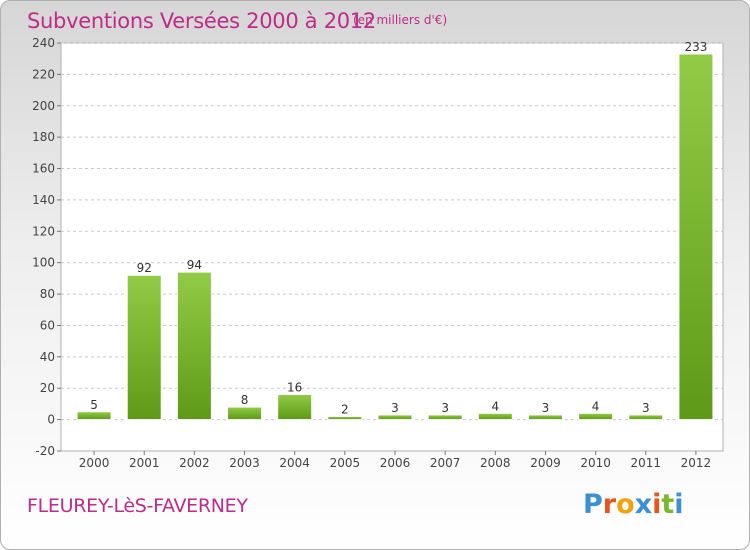  What do you see at coordinates (194, 346) in the screenshot?
I see `bar-2002` at bounding box center [194, 346].